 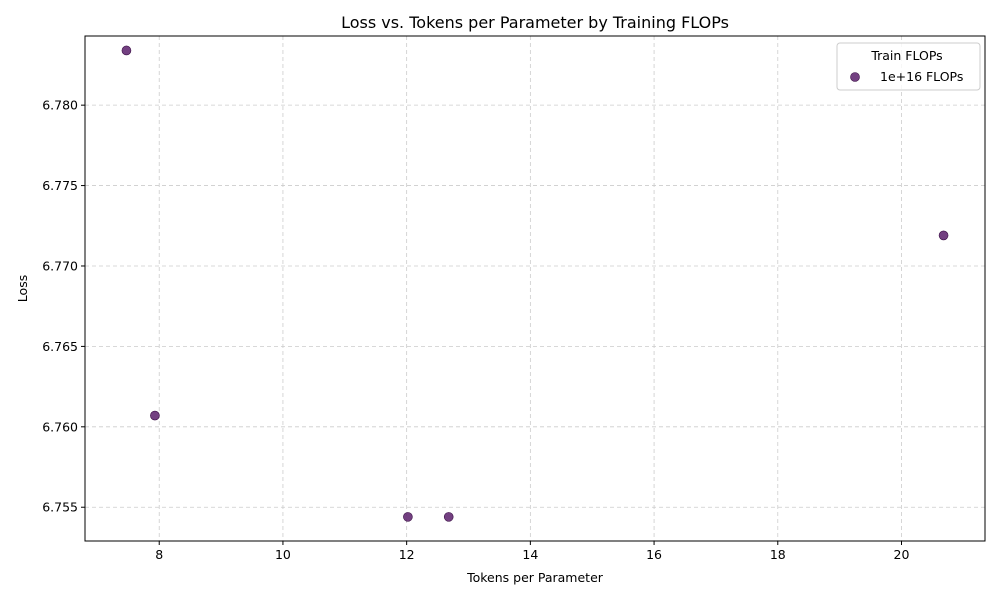 I want to click on x-tick-label: 18, so click(x=778, y=554).